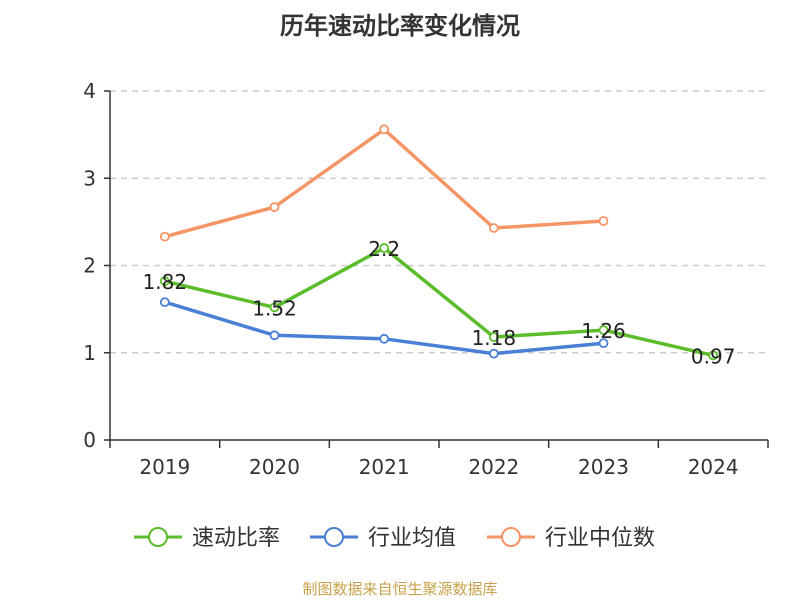 The image size is (800, 600). I want to click on legend-label: 行业中位数, so click(600, 538).